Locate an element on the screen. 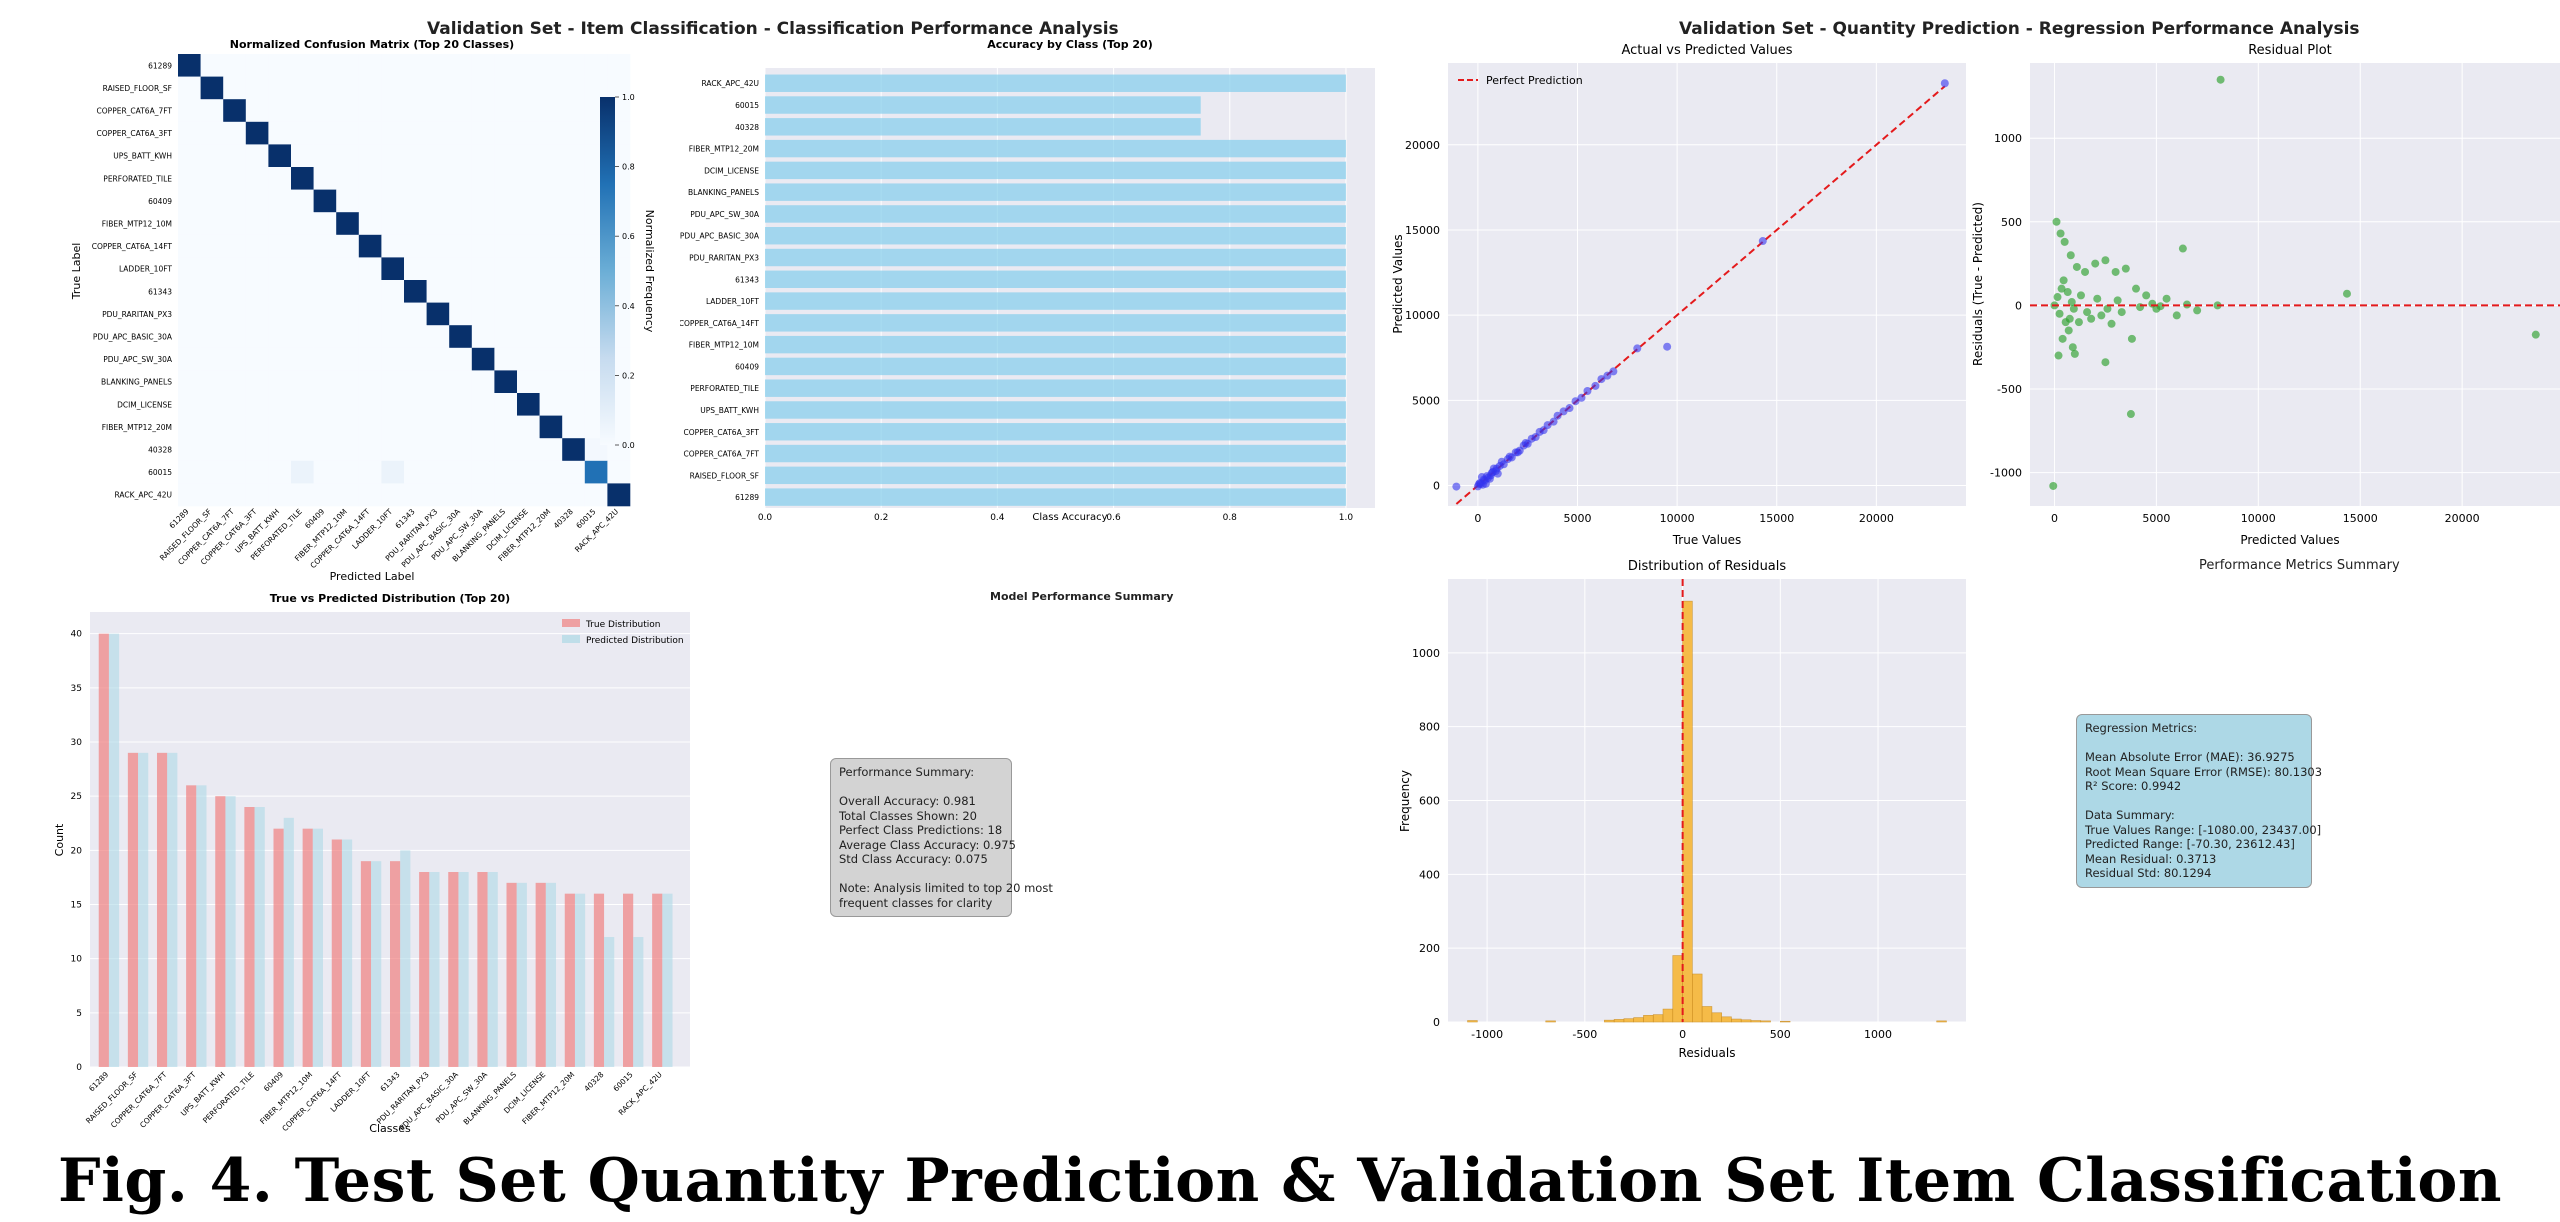 The width and height of the screenshot is (2560, 1222). accuracy-x-tick: 0.2 is located at coordinates (881, 518).